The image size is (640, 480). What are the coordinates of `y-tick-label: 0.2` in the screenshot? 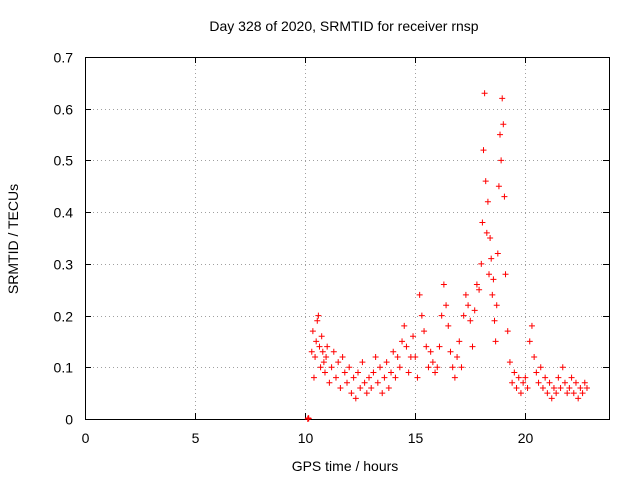 It's located at (64, 317).